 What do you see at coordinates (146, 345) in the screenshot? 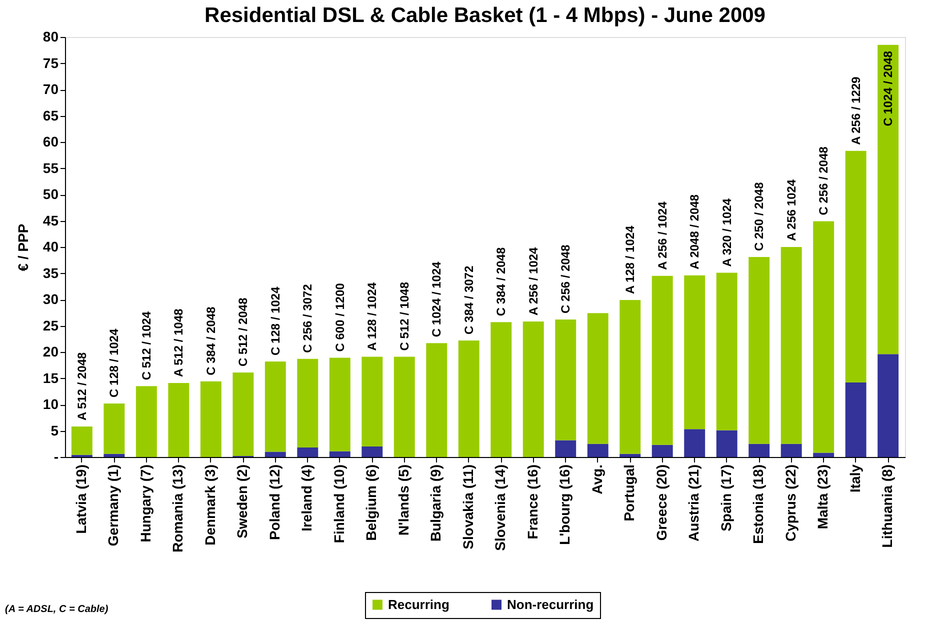
I see `annotation: C 512 / 1024` at bounding box center [146, 345].